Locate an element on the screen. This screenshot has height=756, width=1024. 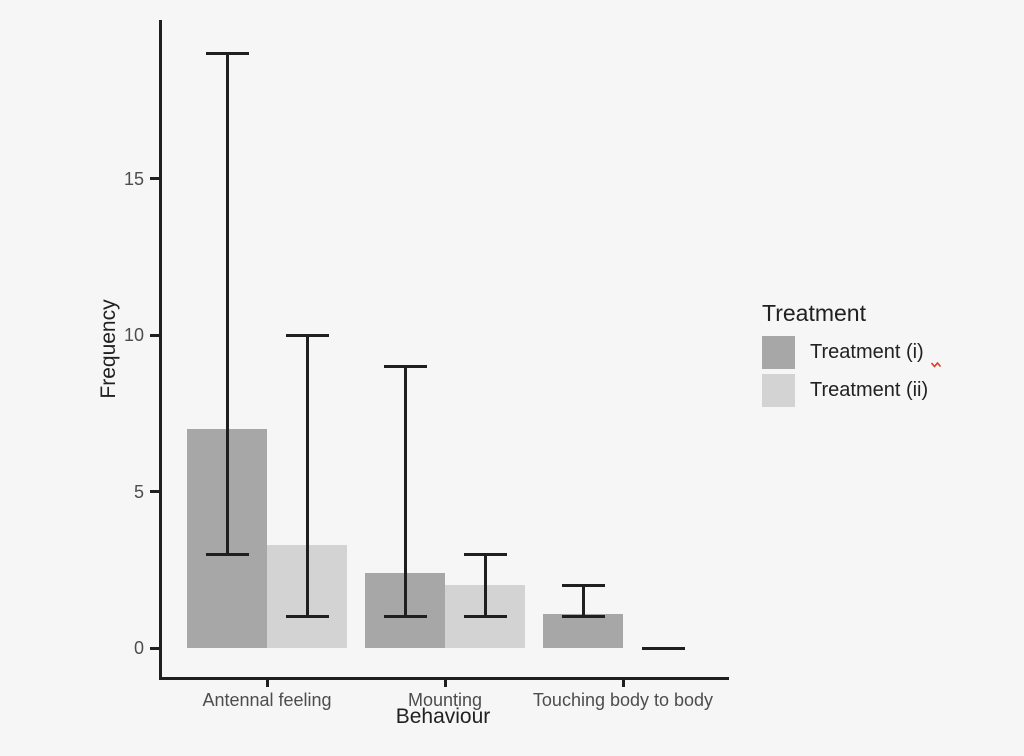
x-tick-label: Antennal feeling is located at coordinates (267, 700).